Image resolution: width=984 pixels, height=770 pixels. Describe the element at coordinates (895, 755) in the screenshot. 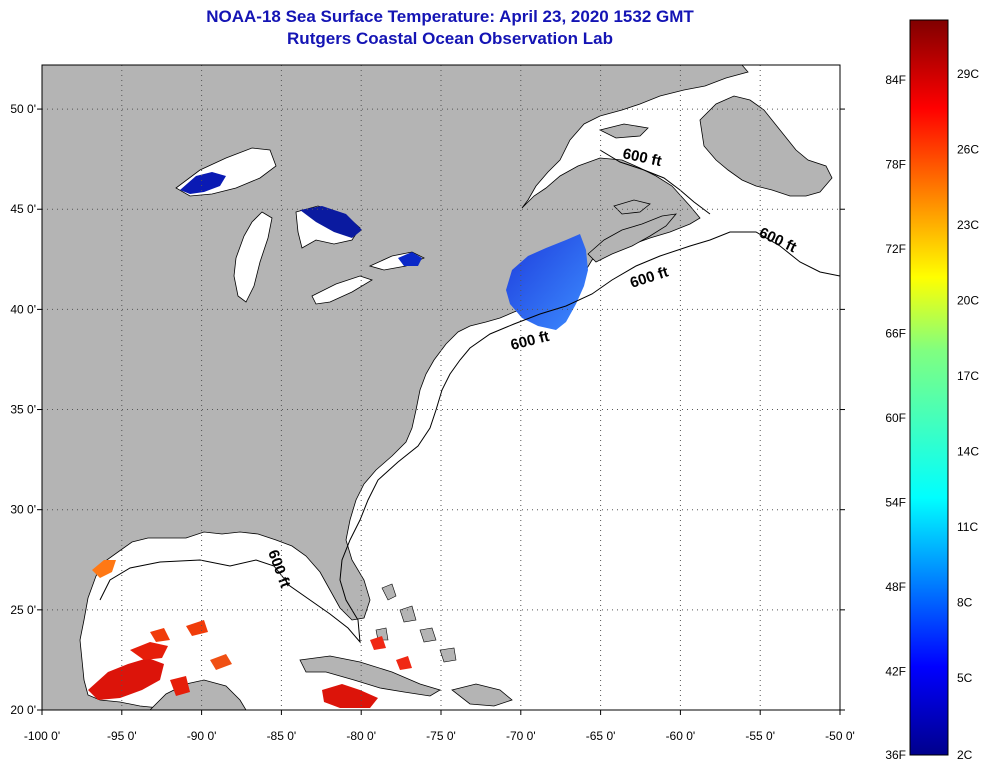

I see `colorbar-f-label: 36F` at that location.